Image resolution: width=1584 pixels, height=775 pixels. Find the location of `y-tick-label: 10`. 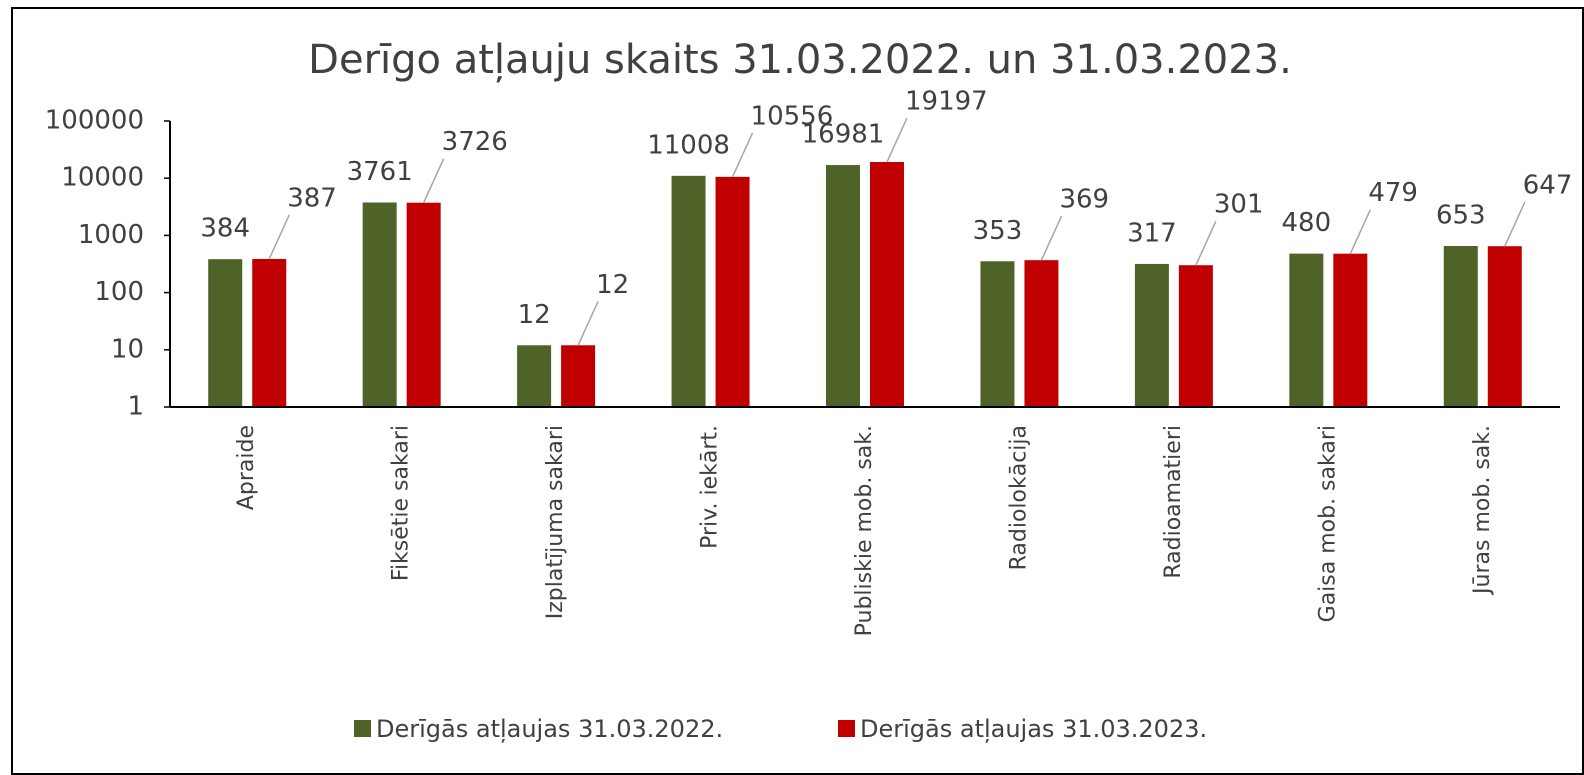

y-tick-label: 10 is located at coordinates (127, 349).